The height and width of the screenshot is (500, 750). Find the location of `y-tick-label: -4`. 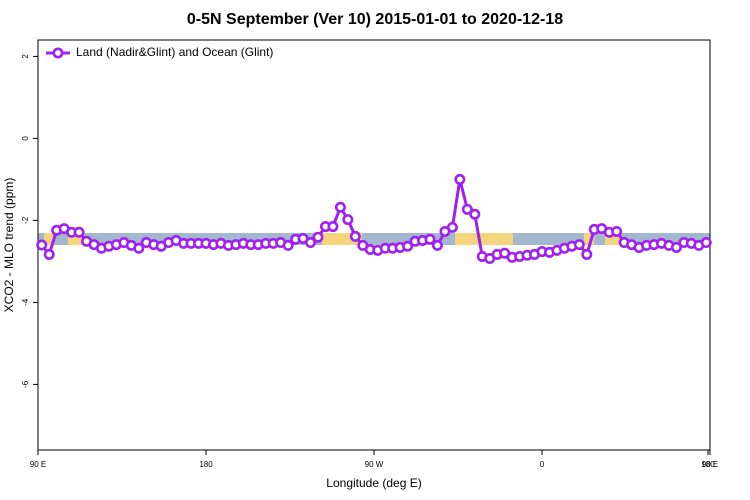

y-tick-label: -4 is located at coordinates (25, 302).